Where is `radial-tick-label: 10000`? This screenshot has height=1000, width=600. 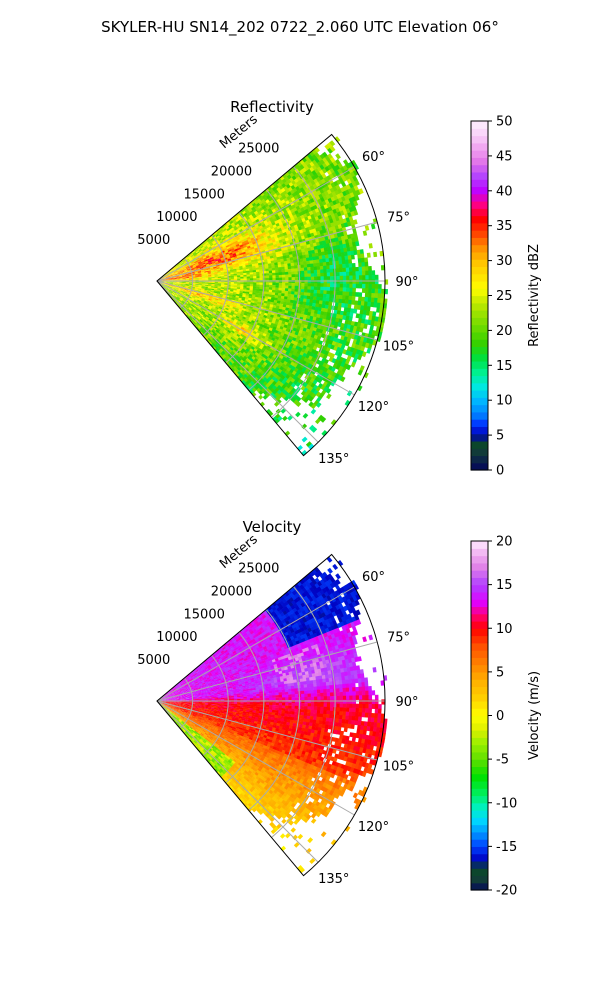
radial-tick-label: 10000 is located at coordinates (176, 217).